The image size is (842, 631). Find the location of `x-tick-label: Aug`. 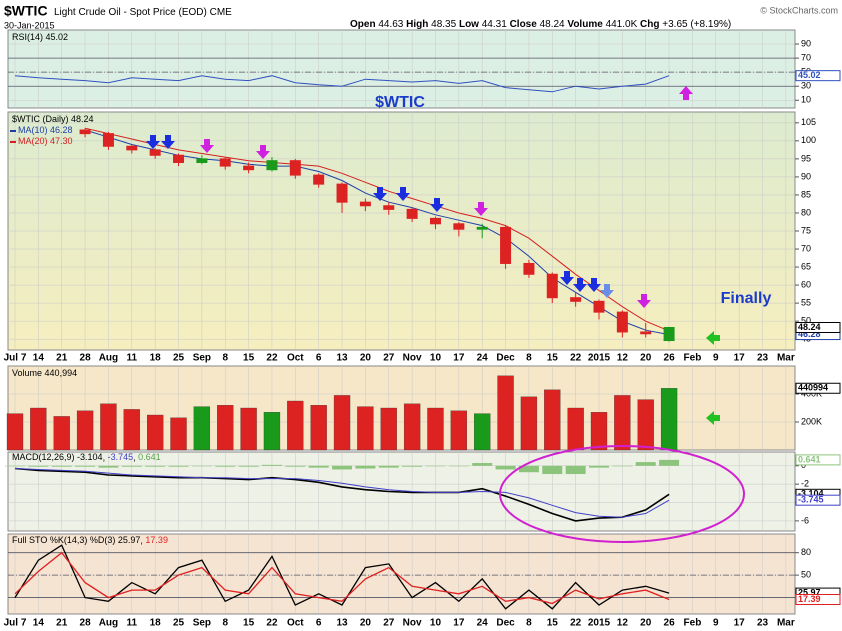

x-tick-label: Aug is located at coordinates (108, 358).